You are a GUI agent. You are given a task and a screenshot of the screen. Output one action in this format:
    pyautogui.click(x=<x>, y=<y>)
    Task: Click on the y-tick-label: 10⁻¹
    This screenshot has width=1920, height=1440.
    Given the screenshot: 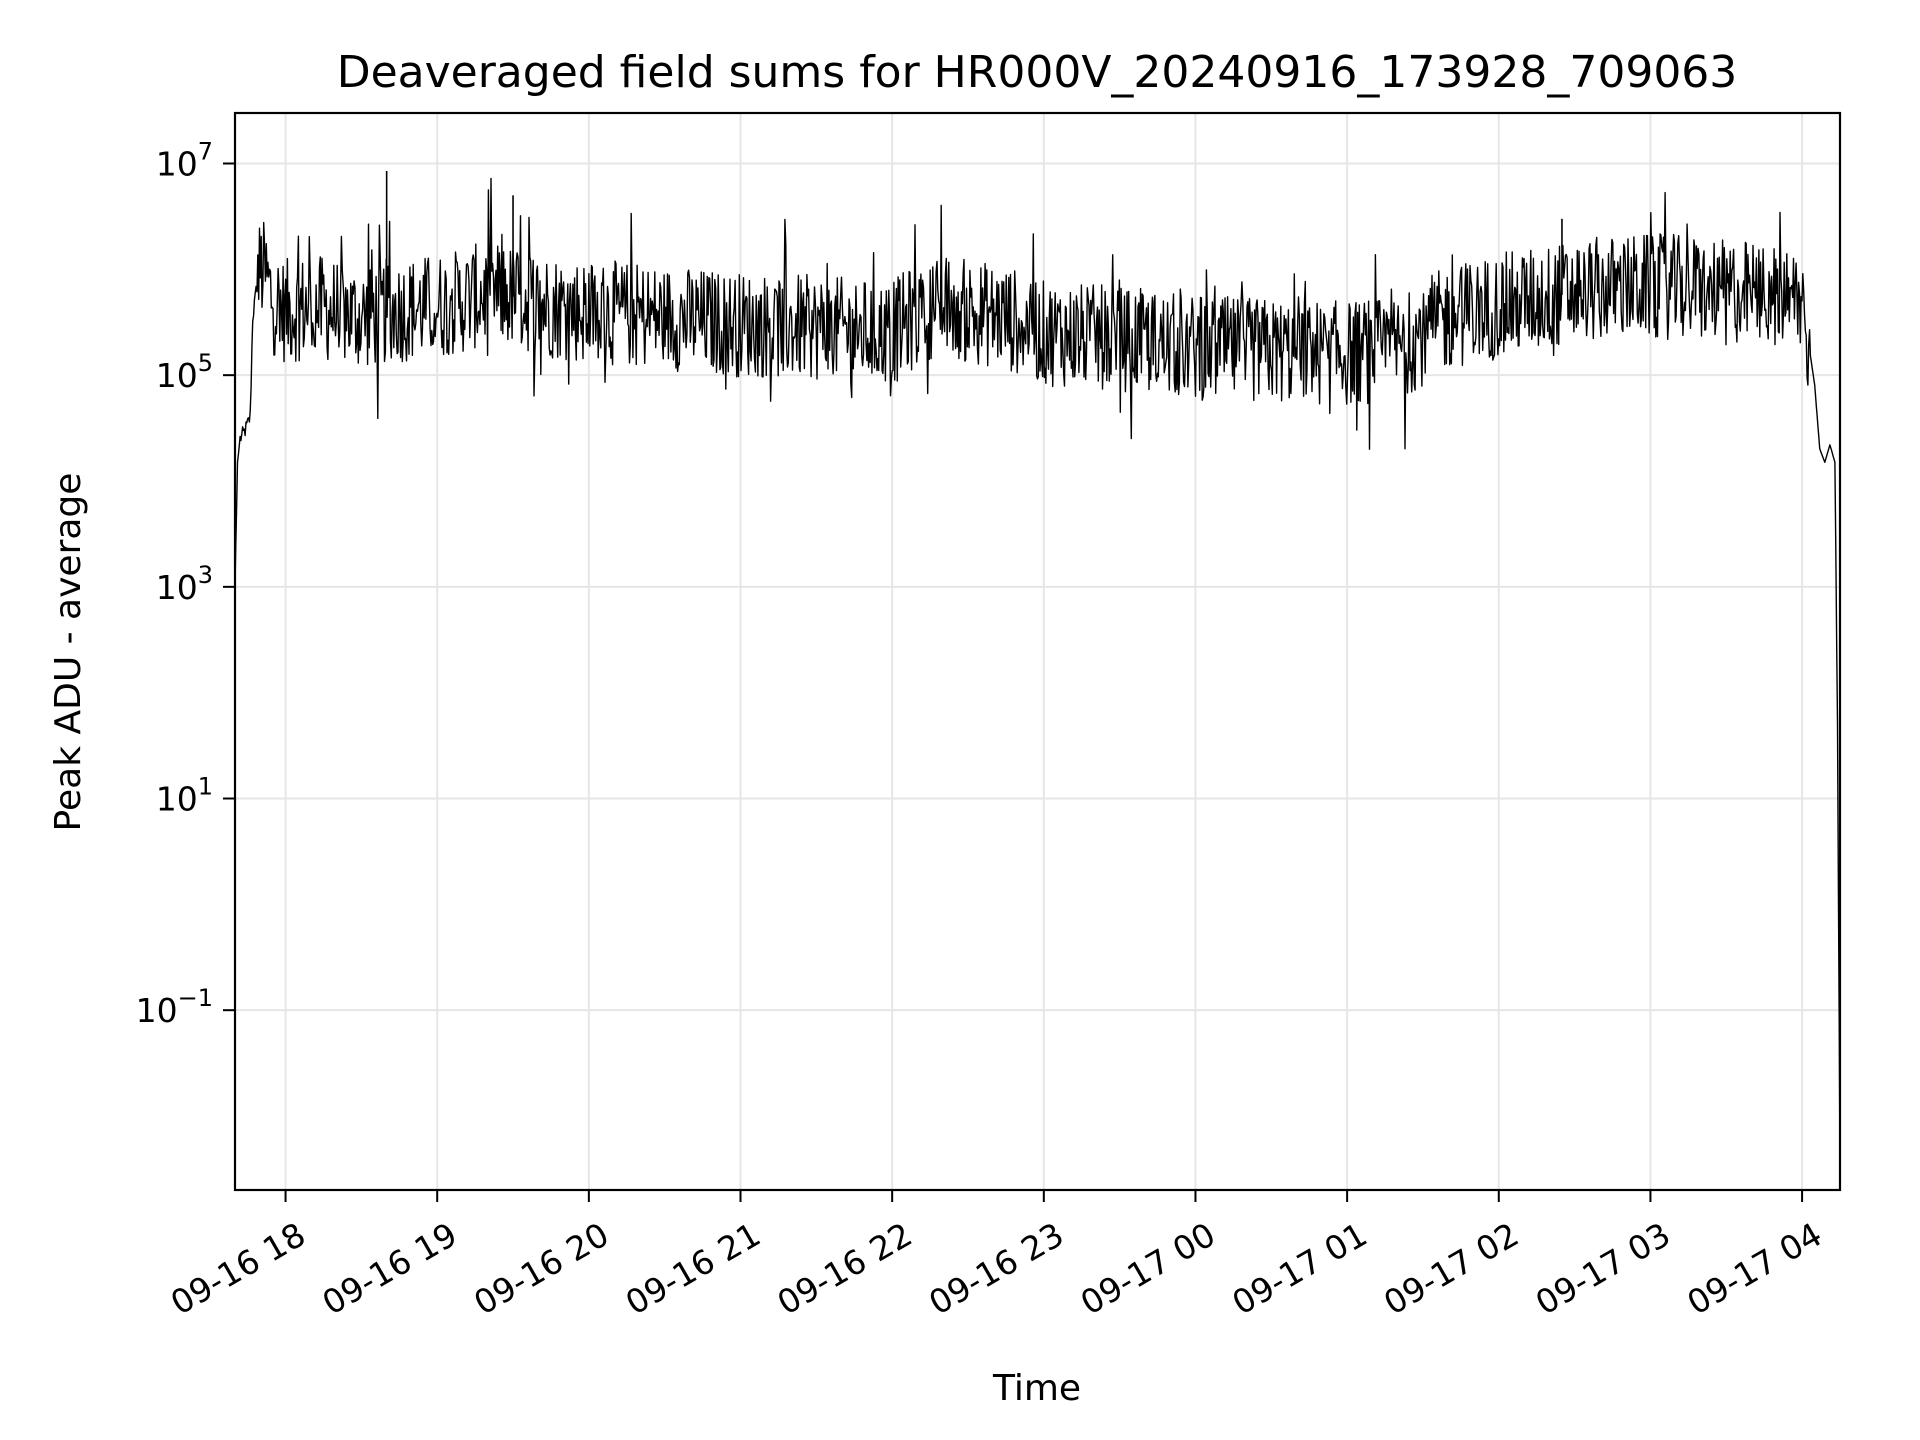 What is the action you would take?
    pyautogui.click(x=174, y=1007)
    